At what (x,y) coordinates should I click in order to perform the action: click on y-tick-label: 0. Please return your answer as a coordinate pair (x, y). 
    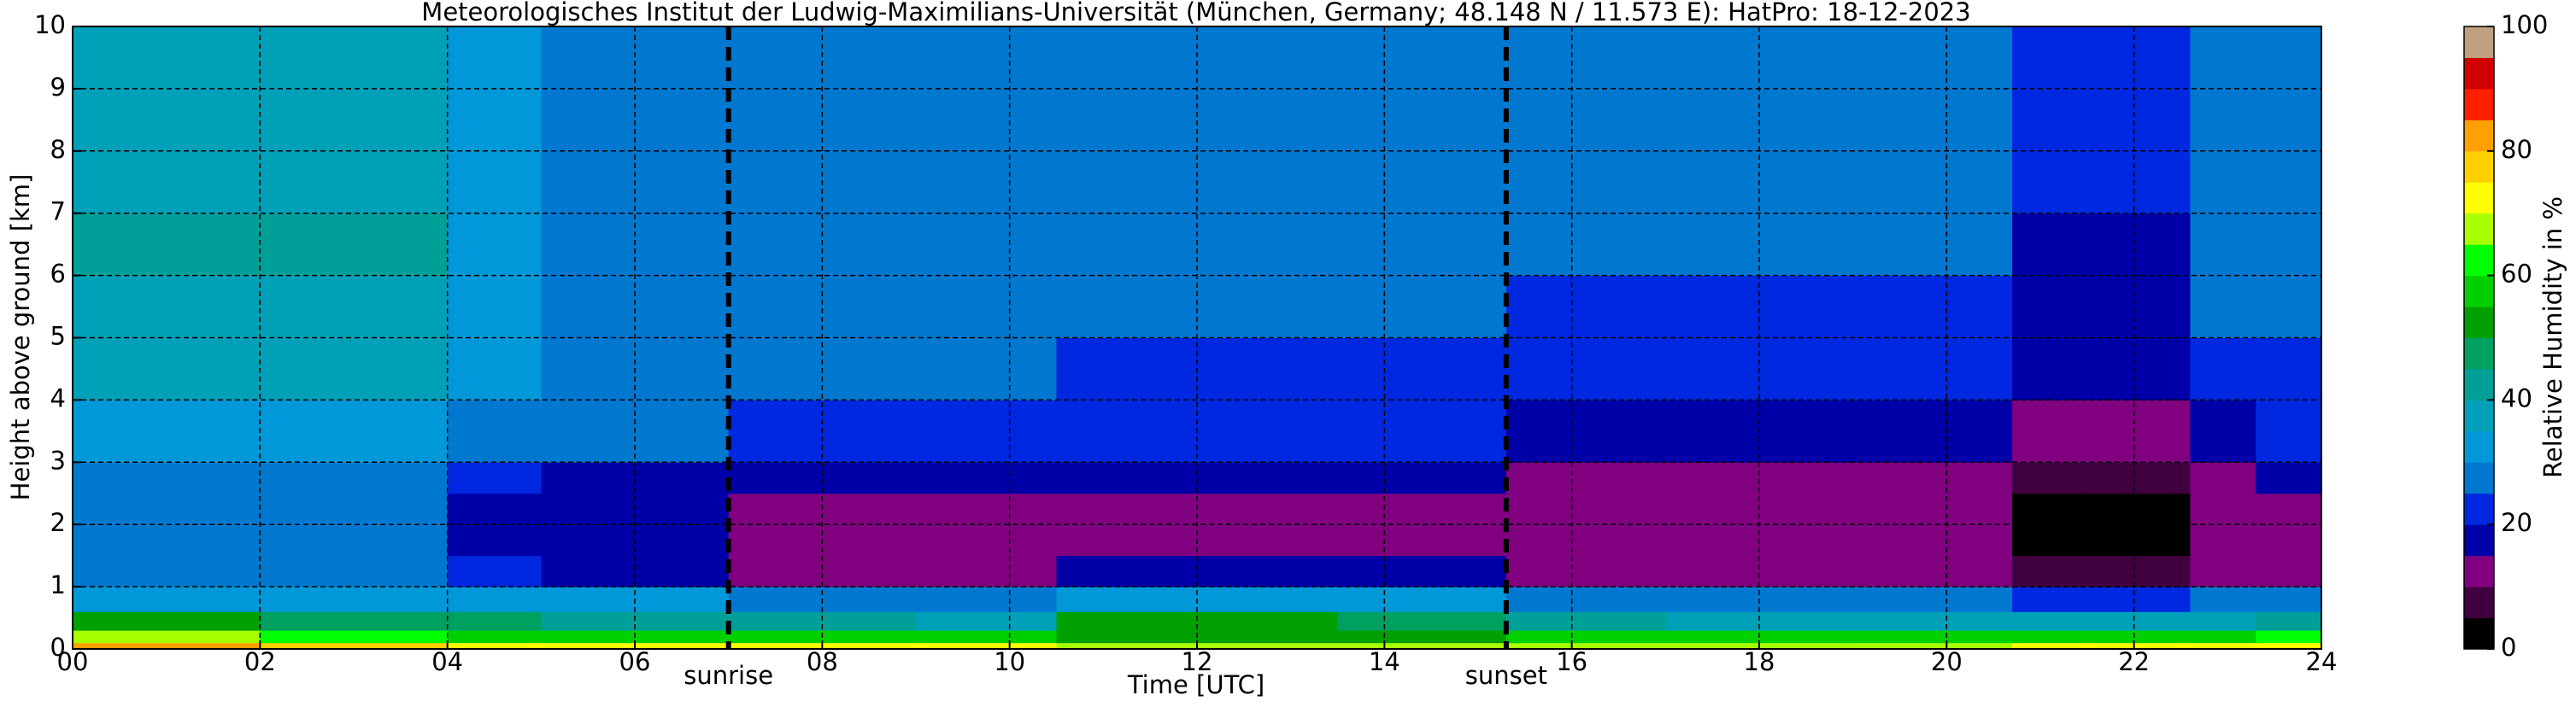
    Looking at the image, I should click on (58, 647).